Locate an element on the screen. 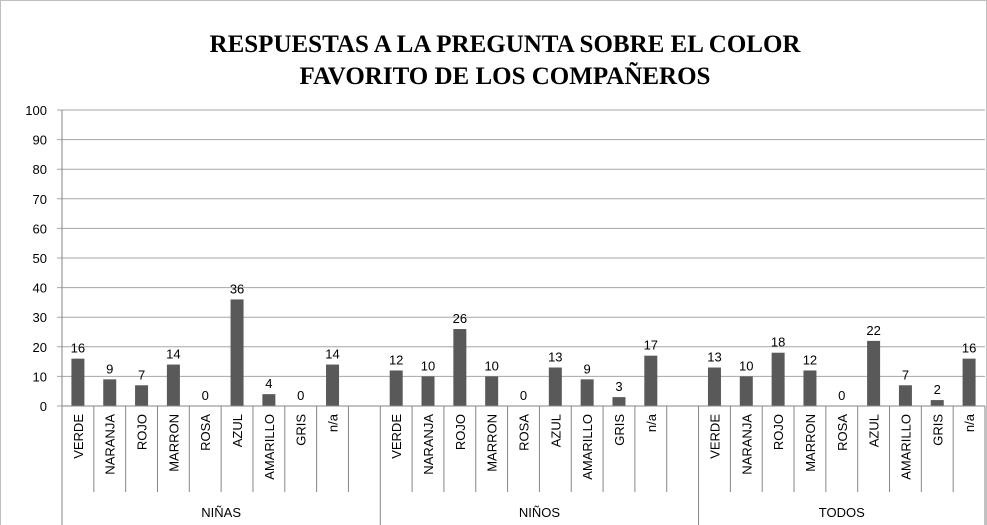 This screenshot has width=987, height=525. group-label: TODOS is located at coordinates (842, 512).